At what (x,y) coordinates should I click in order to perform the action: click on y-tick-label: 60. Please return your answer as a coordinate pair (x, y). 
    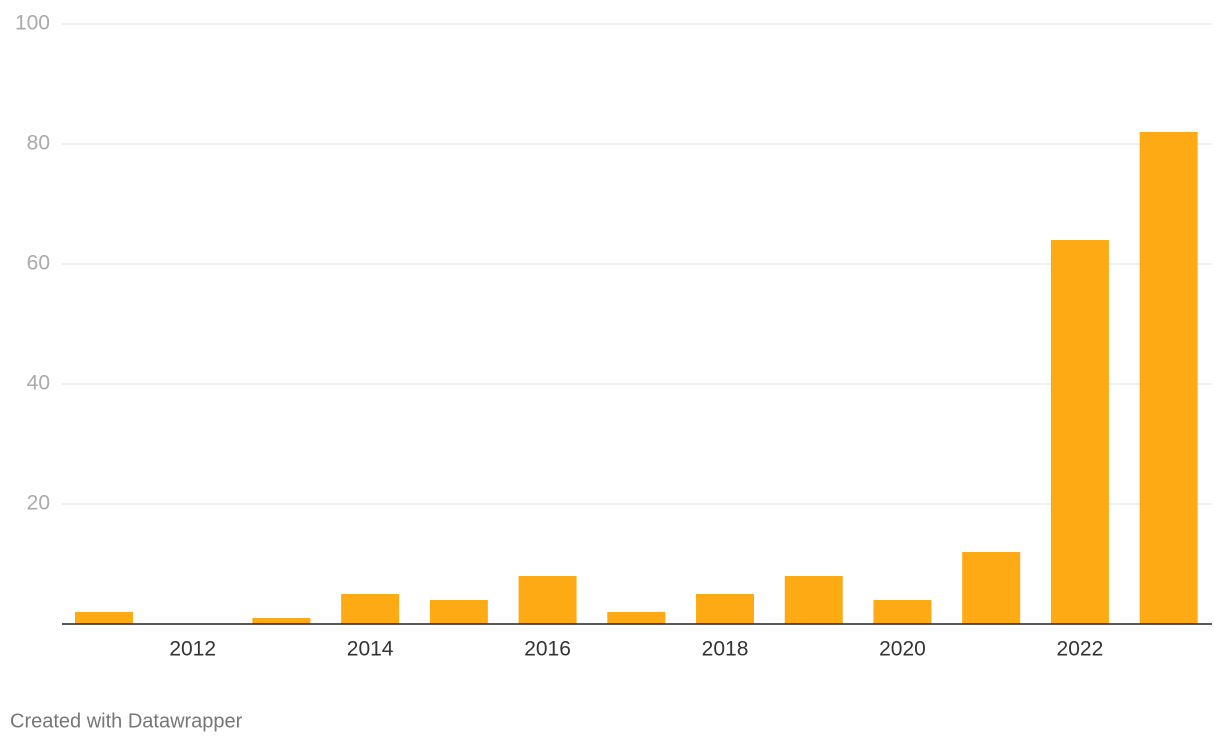
    Looking at the image, I should click on (38, 263).